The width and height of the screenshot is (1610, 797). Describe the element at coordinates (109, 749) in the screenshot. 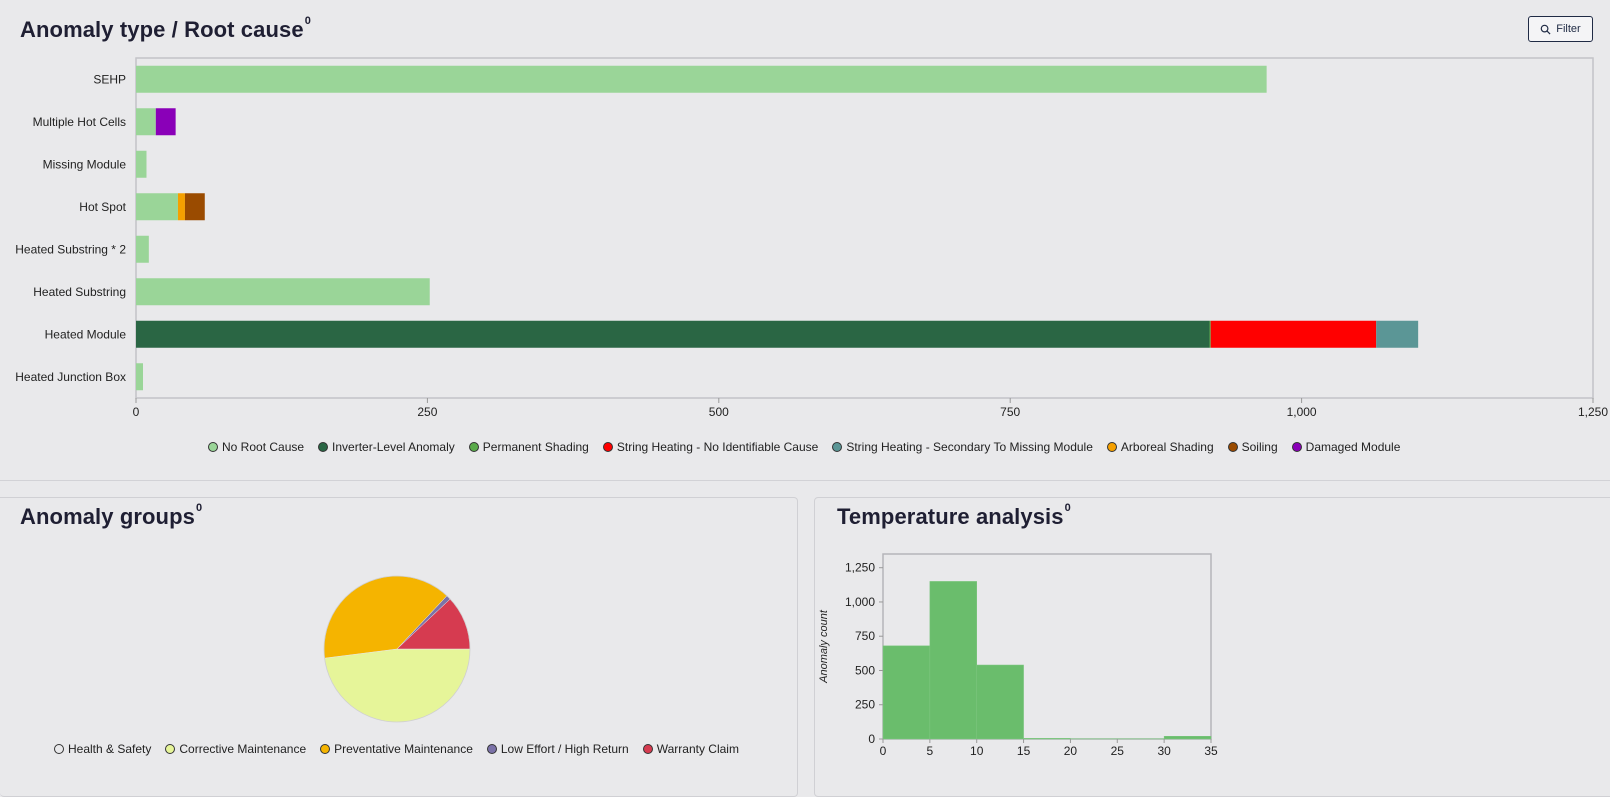

I see `legend-label: Health & Safety` at that location.